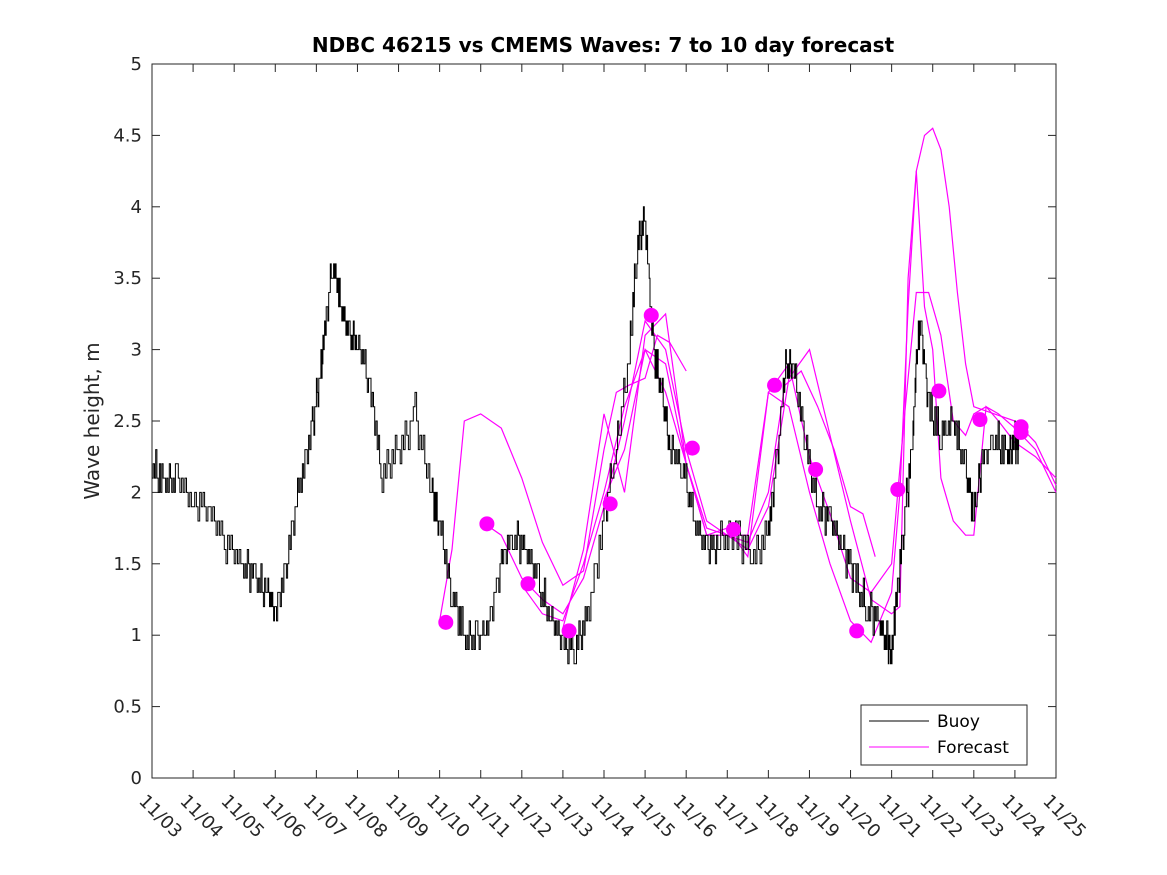 The height and width of the screenshot is (875, 1167). What do you see at coordinates (136, 635) in the screenshot?
I see `y-tick-label: 1` at bounding box center [136, 635].